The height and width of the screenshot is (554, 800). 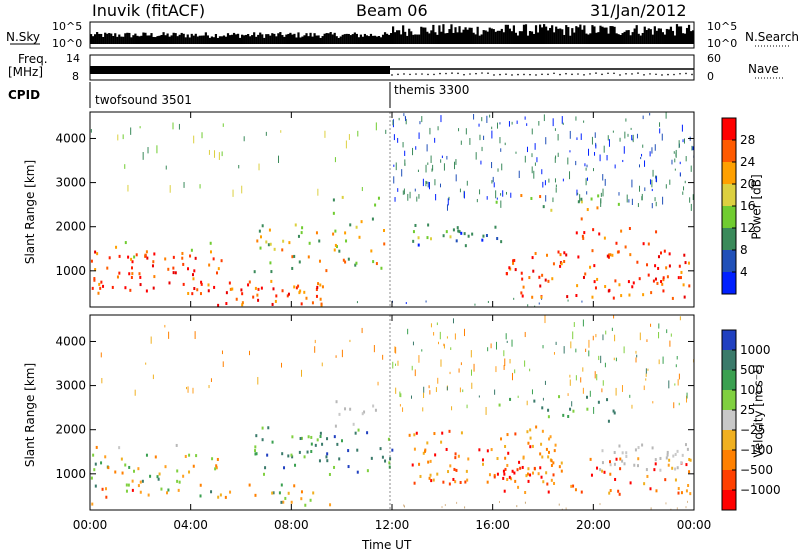 I want to click on cpid-mode-1: twofsound 3501, so click(x=143, y=100).